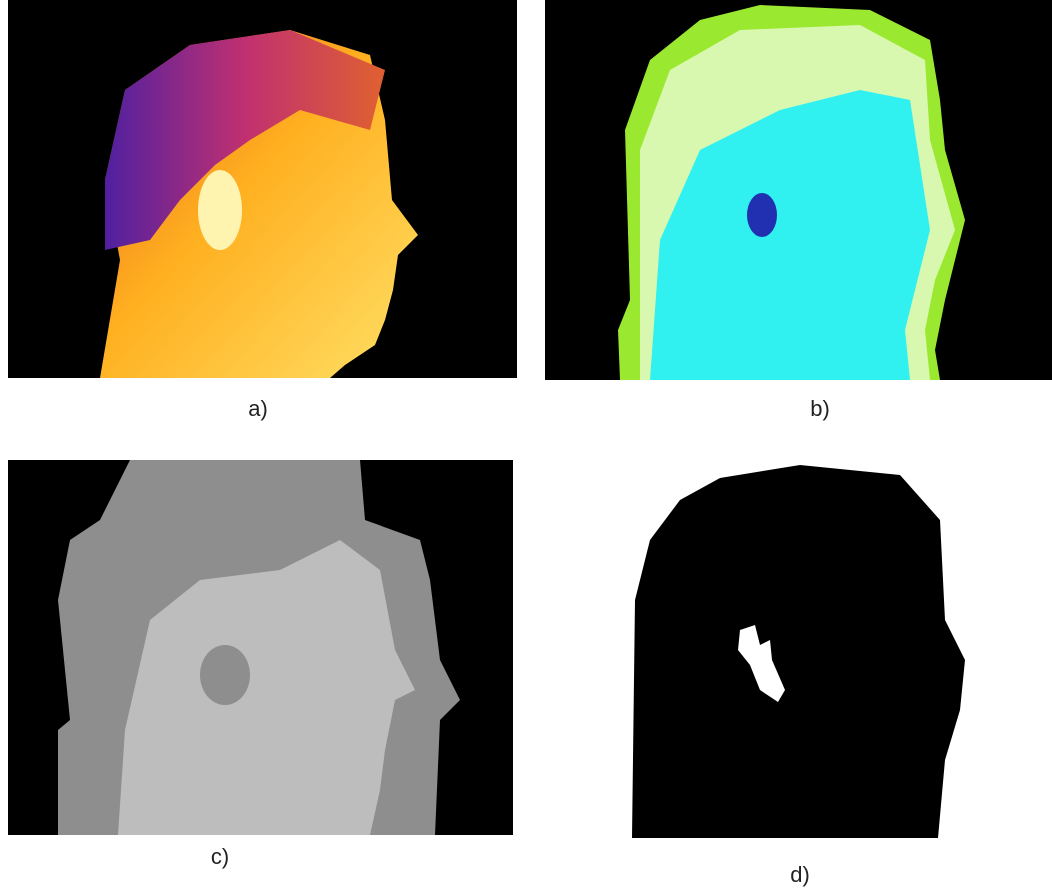 This screenshot has height=894, width=1052. Describe the element at coordinates (761, 663) in the screenshot. I see `detected-spot` at that location.